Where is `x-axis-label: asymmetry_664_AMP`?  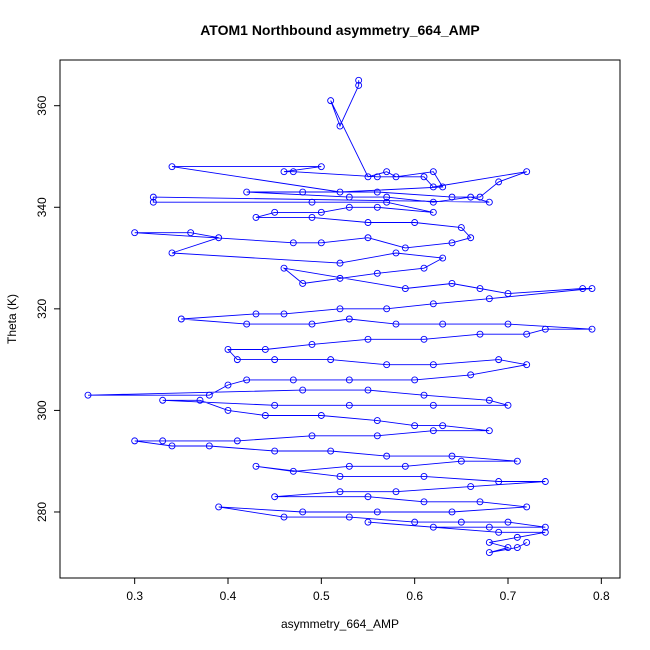
x-axis-label: asymmetry_664_AMP is located at coordinates (340, 624).